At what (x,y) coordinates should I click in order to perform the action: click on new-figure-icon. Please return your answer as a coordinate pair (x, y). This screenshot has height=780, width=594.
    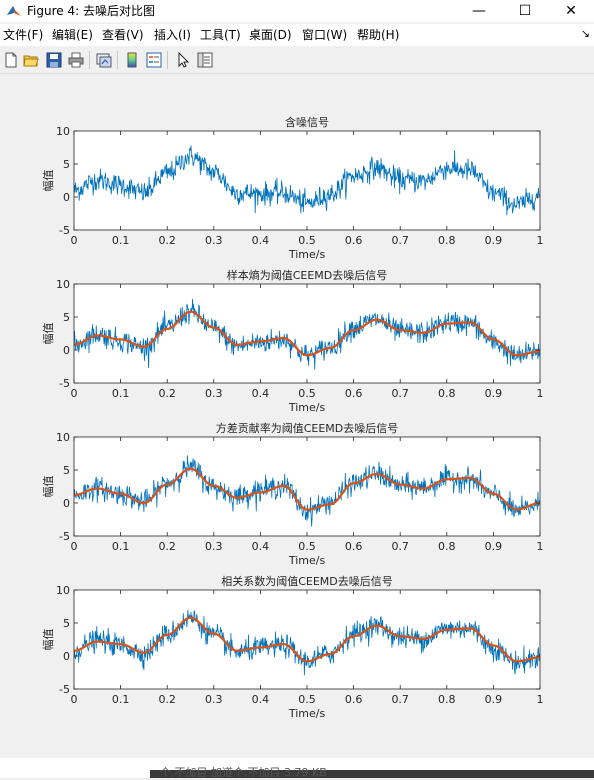
    Looking at the image, I should click on (11, 60).